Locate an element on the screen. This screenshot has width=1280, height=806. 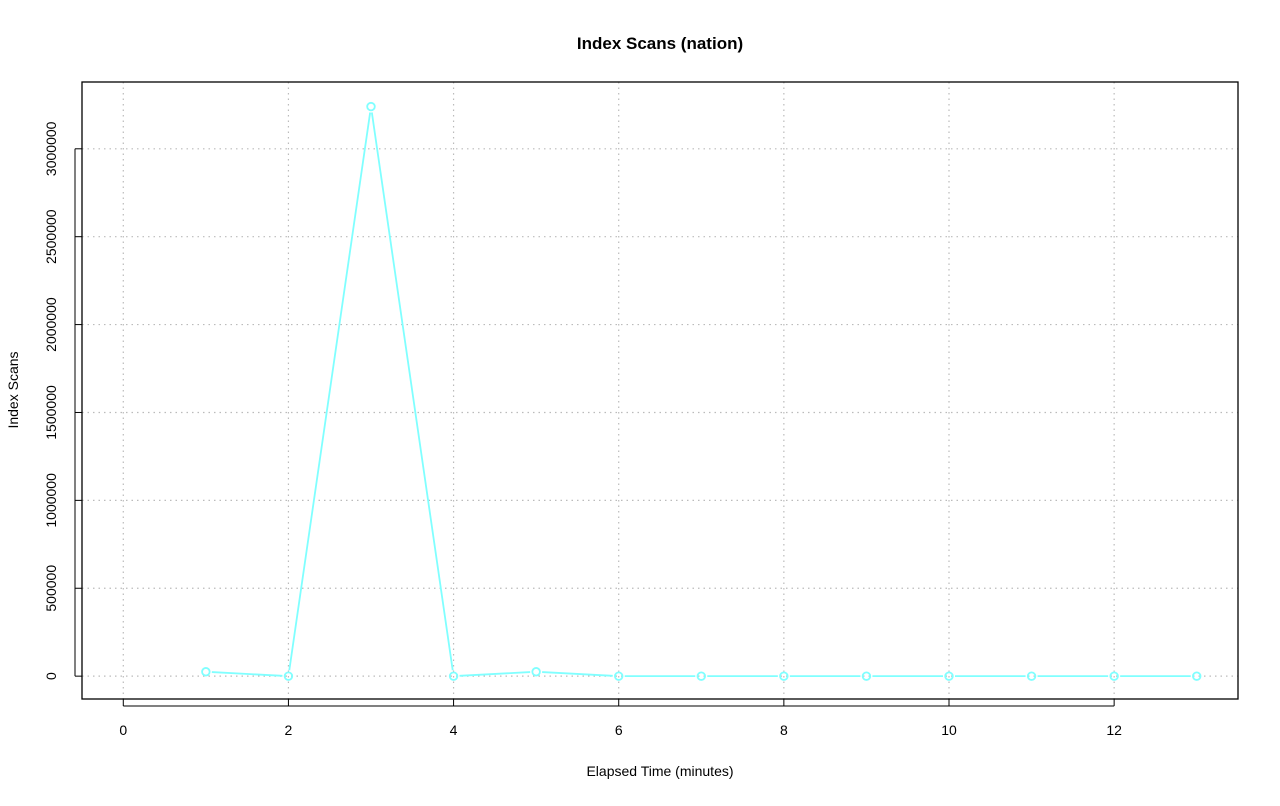
x-tick-label: 6 is located at coordinates (619, 730).